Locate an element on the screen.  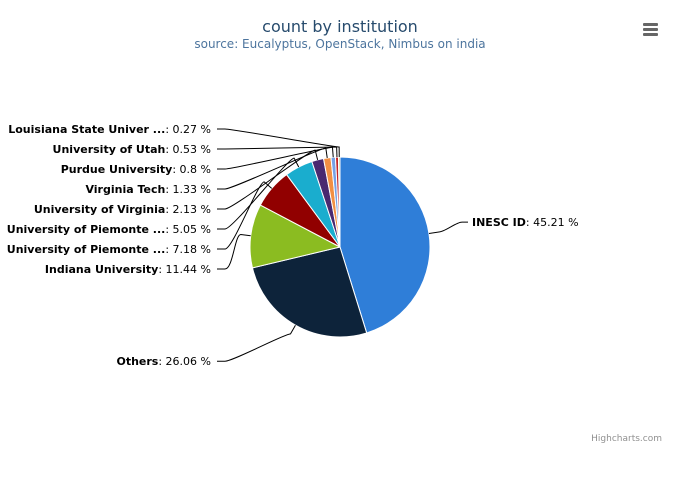
data-label: University of Piemonte ...: 5.05 % is located at coordinates (109, 229).